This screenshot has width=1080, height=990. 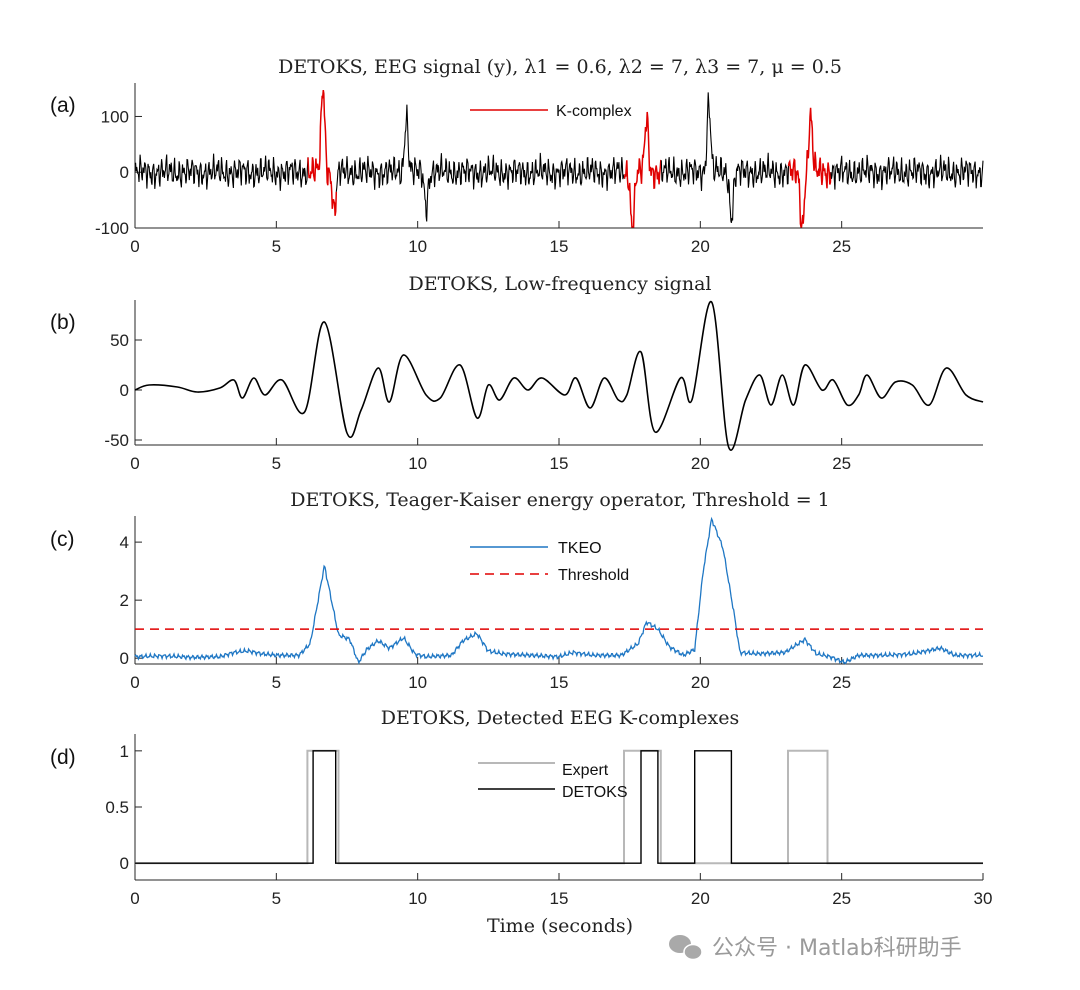 What do you see at coordinates (595, 792) in the screenshot?
I see `legend-label-detoks: DETOKS` at bounding box center [595, 792].